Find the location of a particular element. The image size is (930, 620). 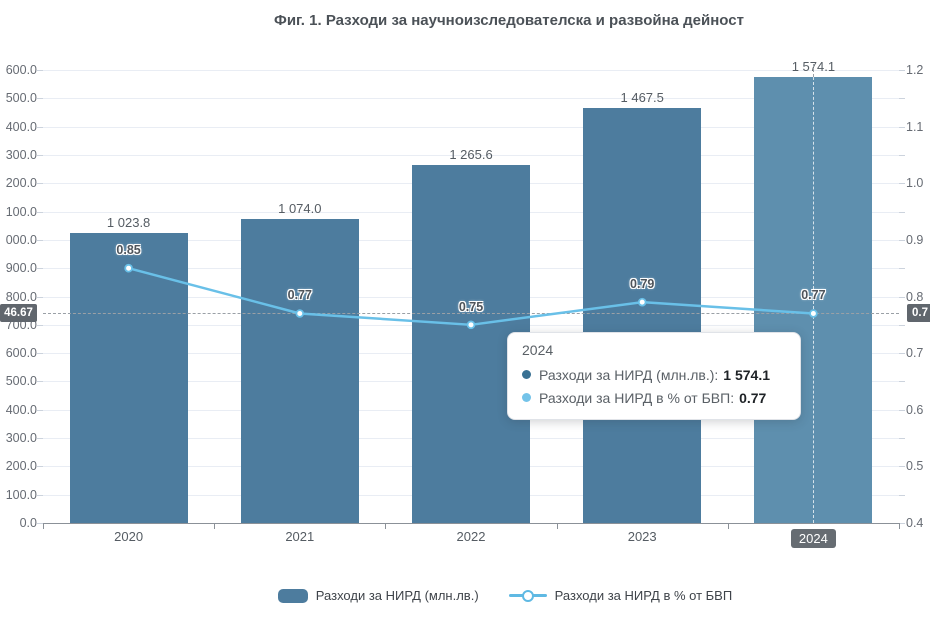

legend-label: Разходи за НИРД в % от БВП is located at coordinates (643, 595).